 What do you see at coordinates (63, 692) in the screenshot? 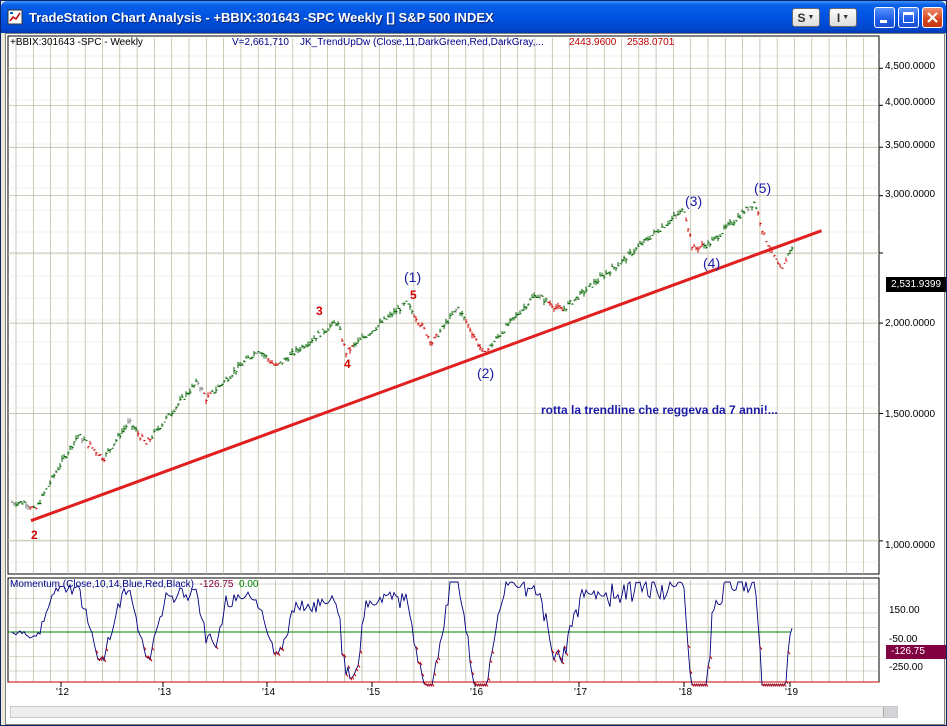
I see `x-axis-label: '12` at bounding box center [63, 692].